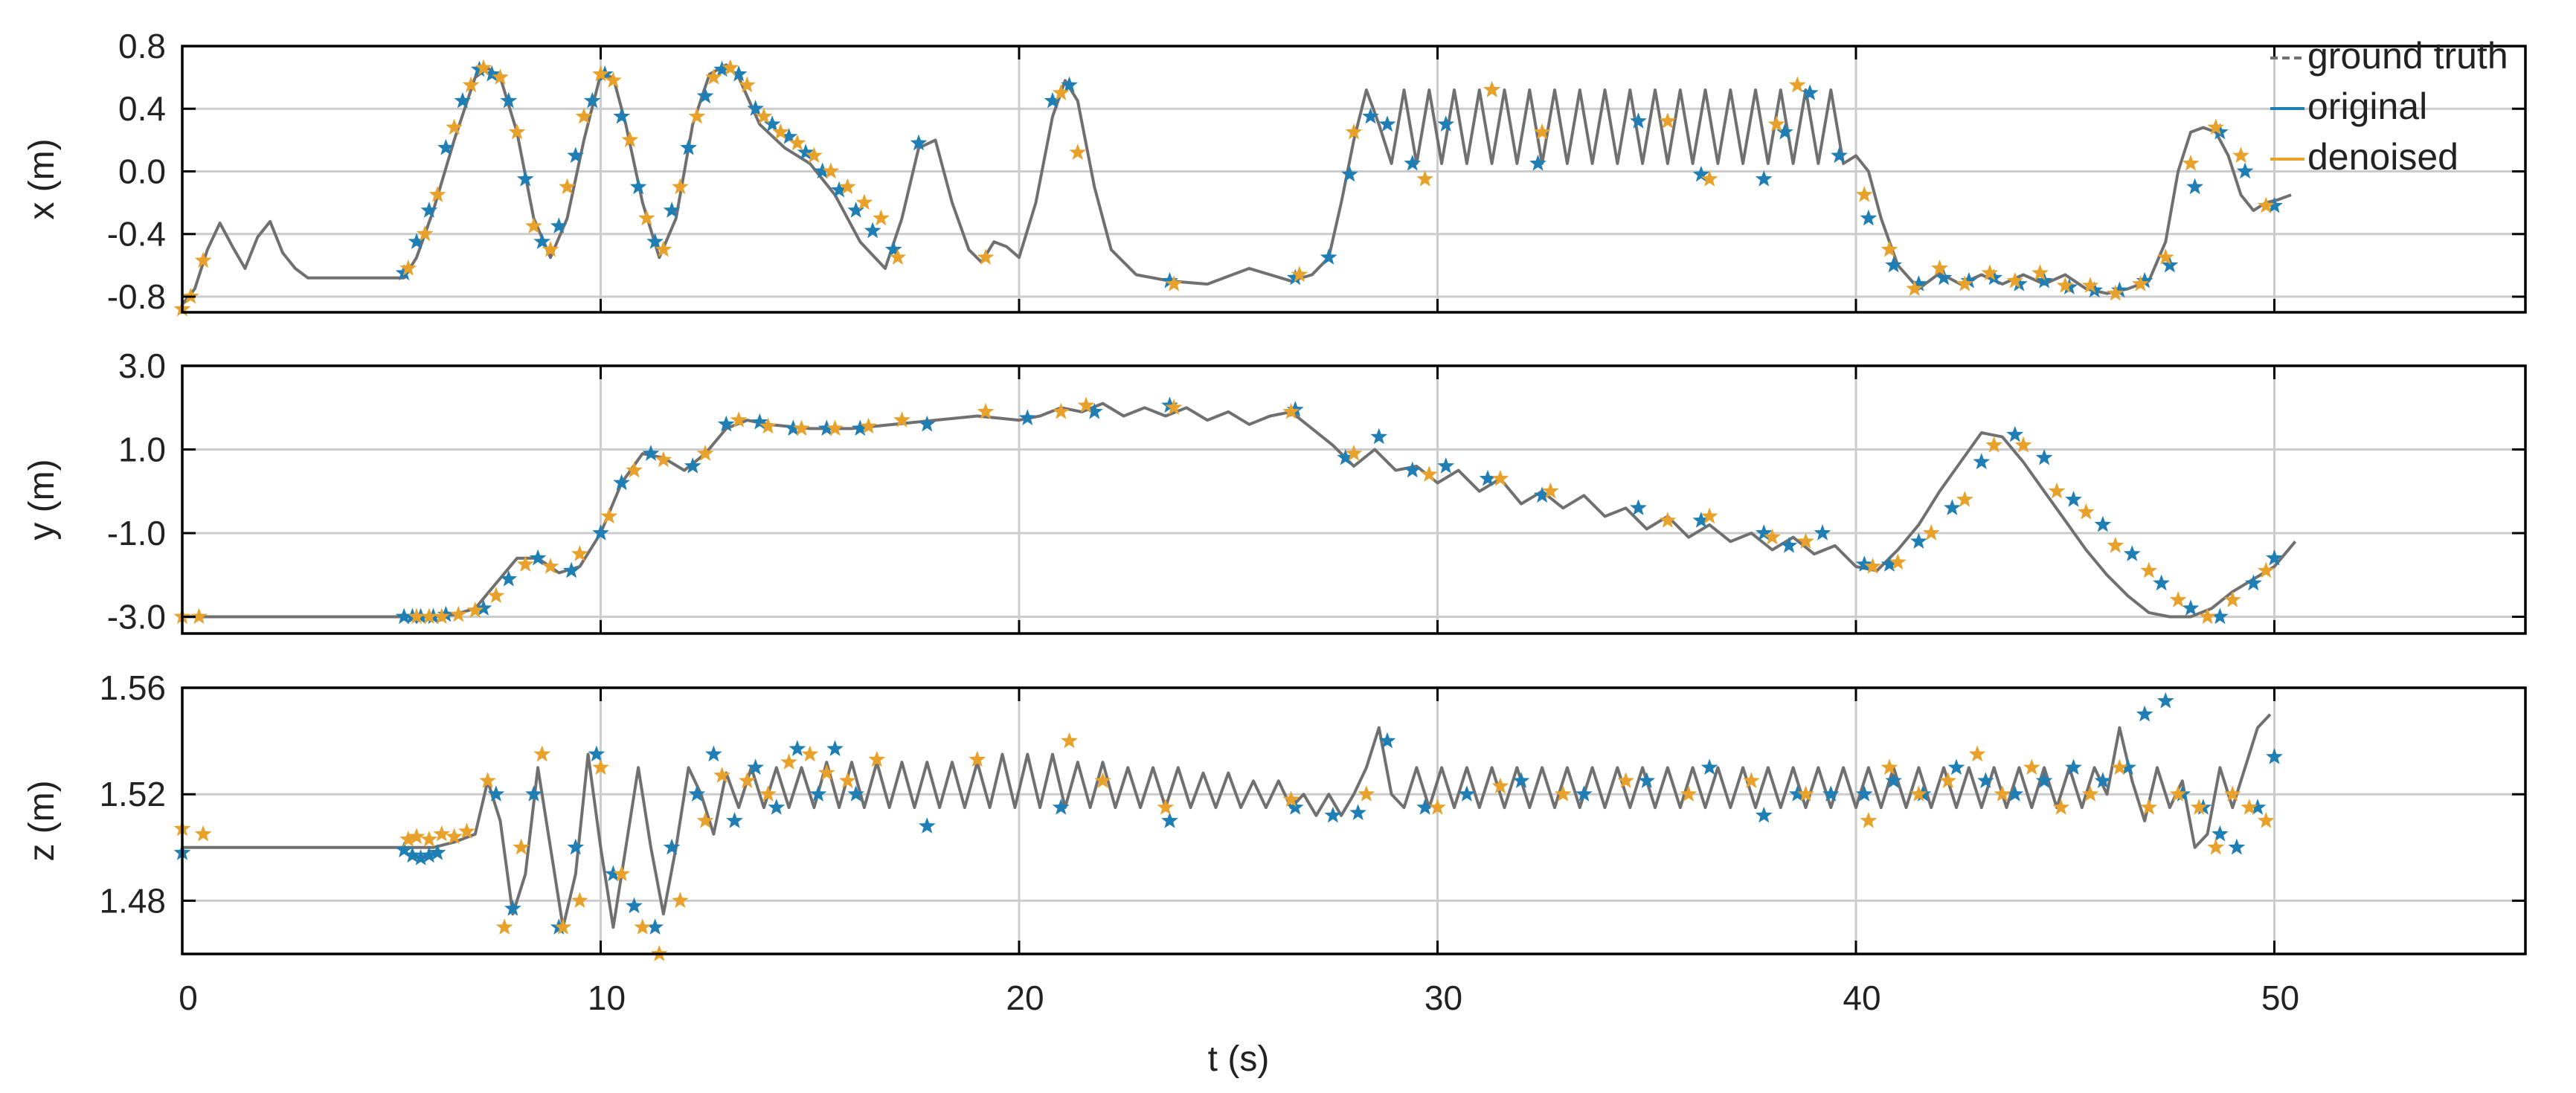 The height and width of the screenshot is (1093, 2576). Describe the element at coordinates (142, 450) in the screenshot. I see `y-y-tick-label: 1.0` at that location.